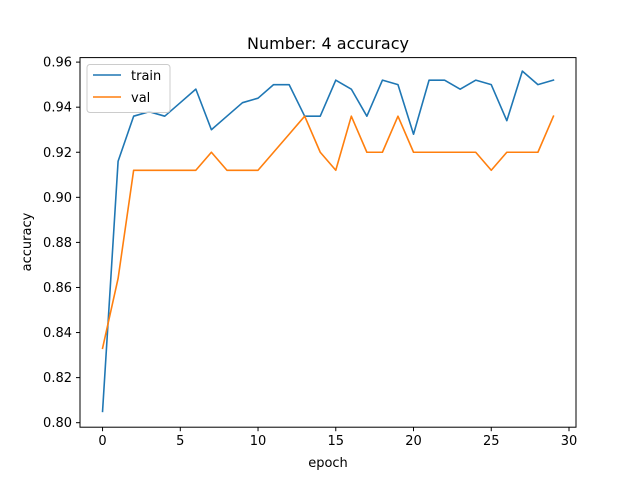 The image size is (640, 480). I want to click on legend-label-val: val, so click(140, 98).